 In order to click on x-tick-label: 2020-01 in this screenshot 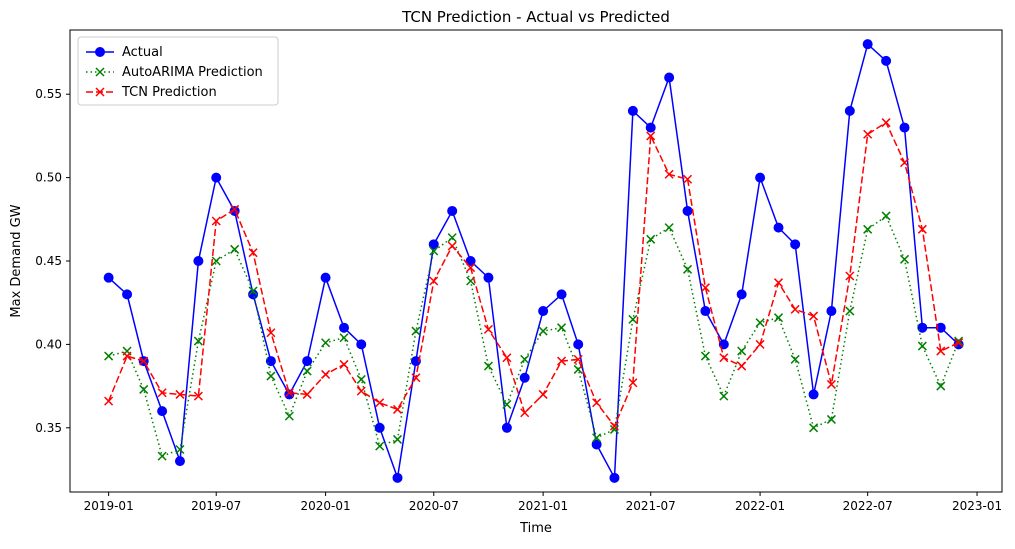, I will do `click(326, 506)`.